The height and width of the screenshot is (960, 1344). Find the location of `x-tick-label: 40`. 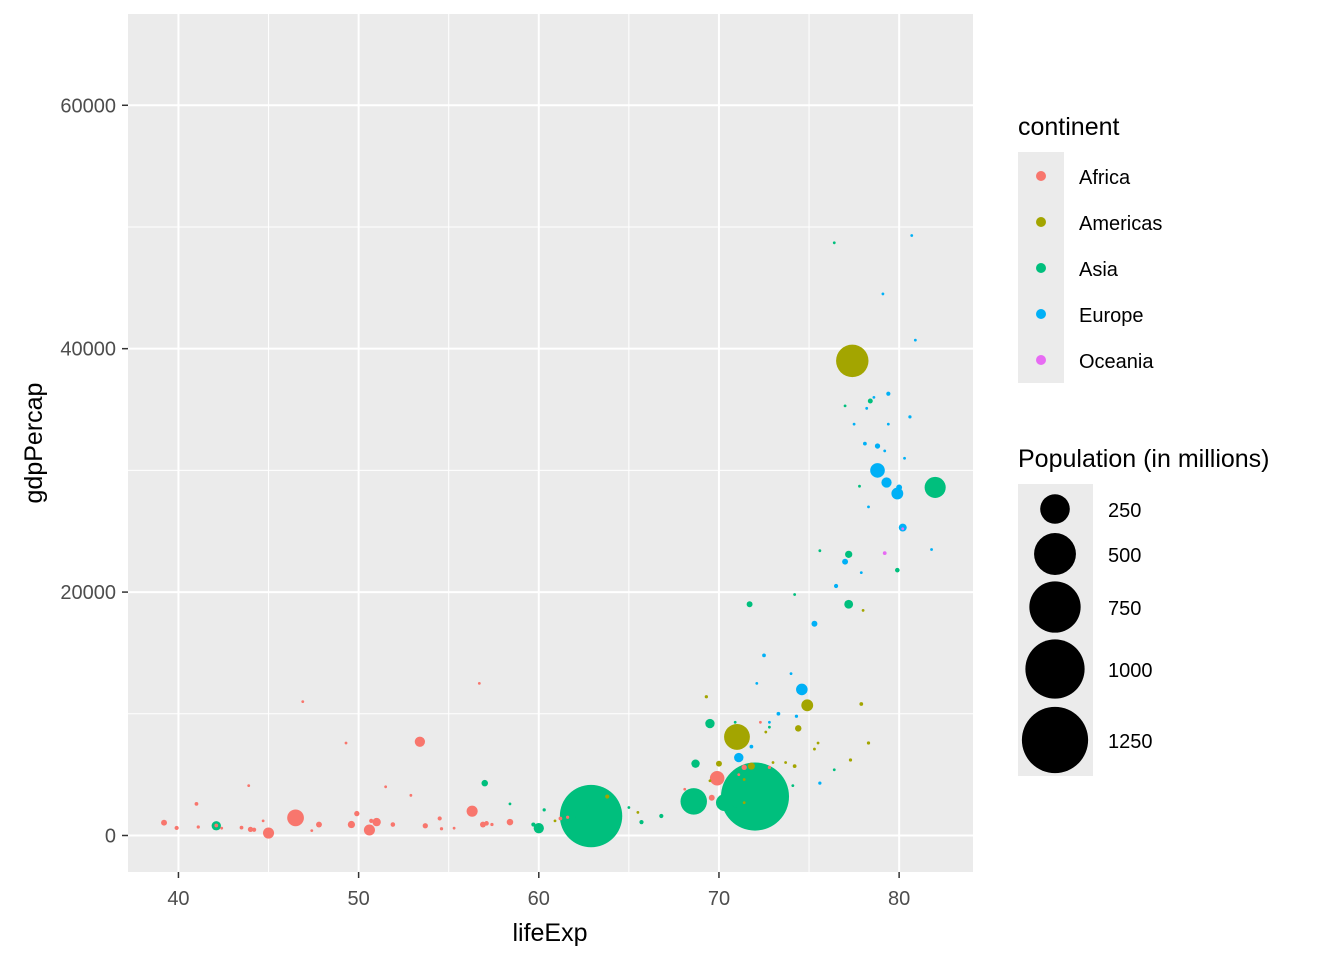

x-tick-label: 40 is located at coordinates (178, 899).